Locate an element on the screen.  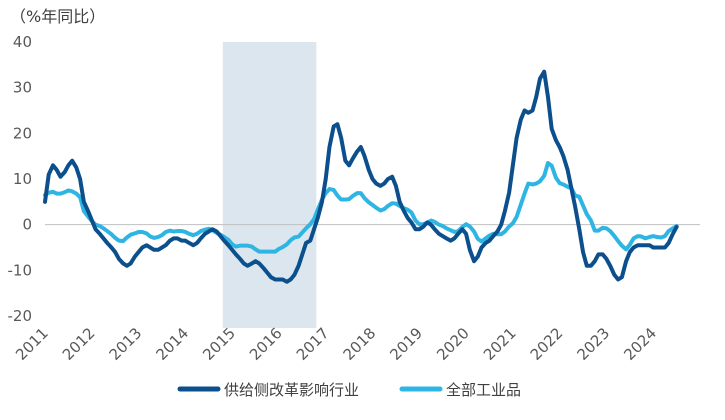
x-tick-label: 2014 is located at coordinates (172, 344).